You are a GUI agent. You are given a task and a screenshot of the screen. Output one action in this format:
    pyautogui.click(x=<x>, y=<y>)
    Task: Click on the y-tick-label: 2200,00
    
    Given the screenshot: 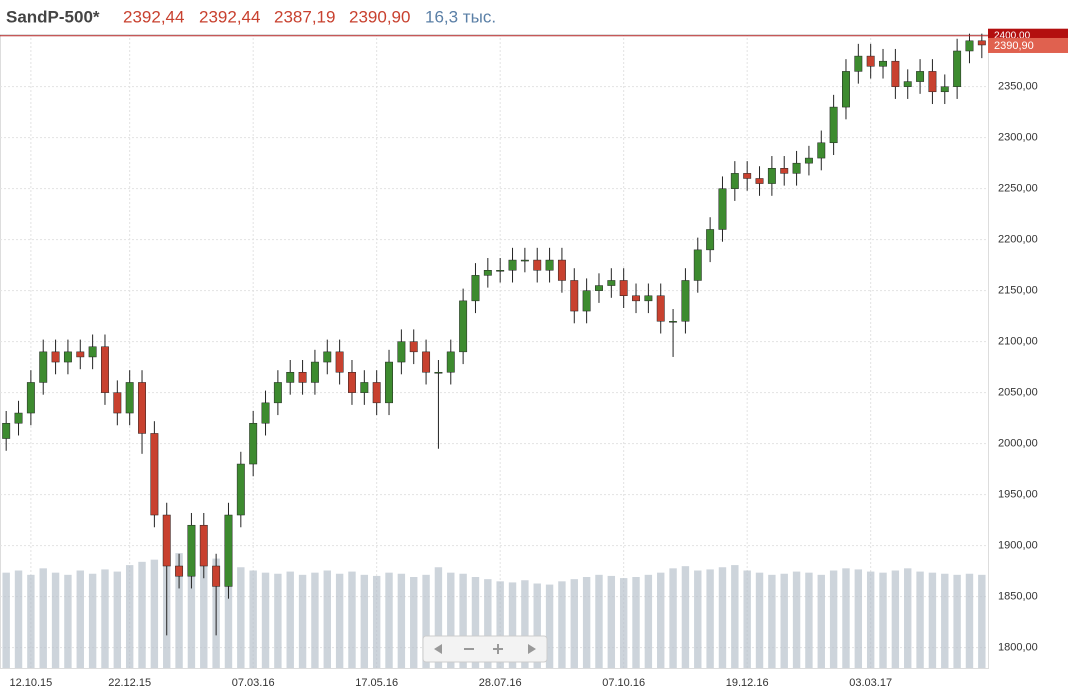 What is the action you would take?
    pyautogui.click(x=1018, y=240)
    